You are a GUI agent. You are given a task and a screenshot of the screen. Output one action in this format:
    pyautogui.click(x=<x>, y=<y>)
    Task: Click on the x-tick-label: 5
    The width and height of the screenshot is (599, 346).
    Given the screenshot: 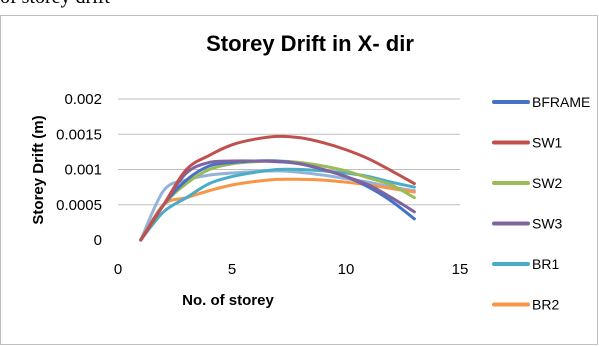 What is the action you would take?
    pyautogui.click(x=232, y=269)
    